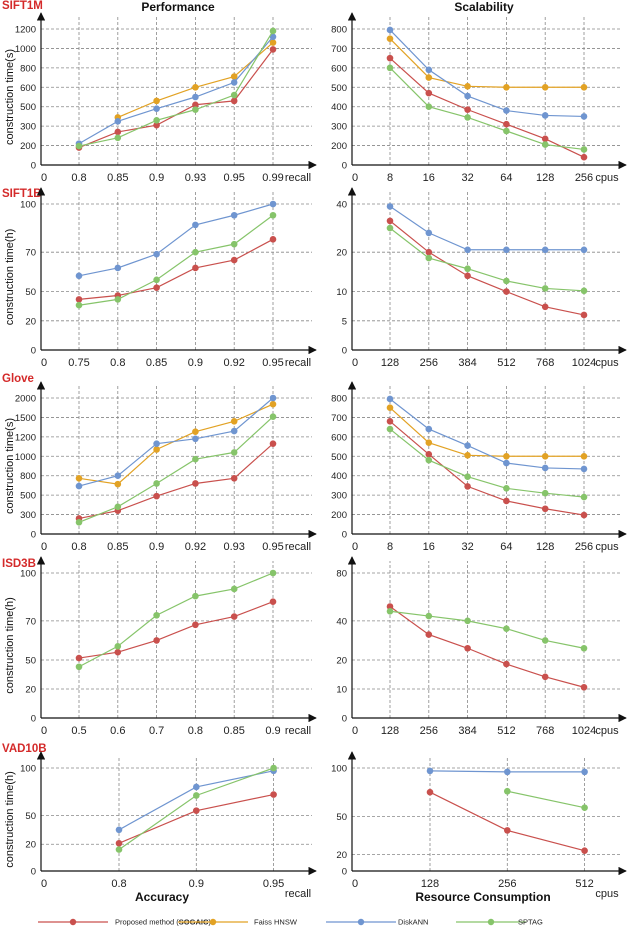  What do you see at coordinates (30, 292) in the screenshot?
I see `y-tick-label: 50` at bounding box center [30, 292].